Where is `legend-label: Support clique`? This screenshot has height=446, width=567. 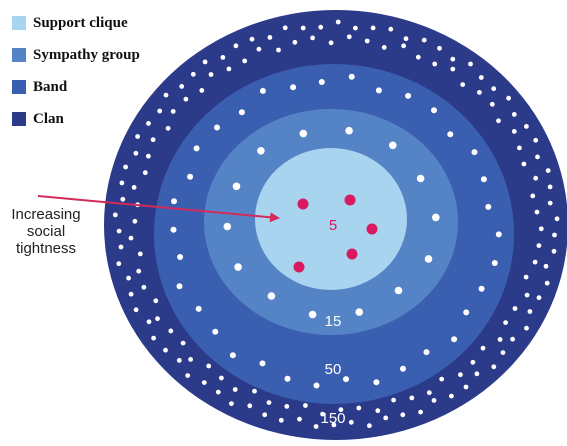 legend-label: Support clique is located at coordinates (80, 23).